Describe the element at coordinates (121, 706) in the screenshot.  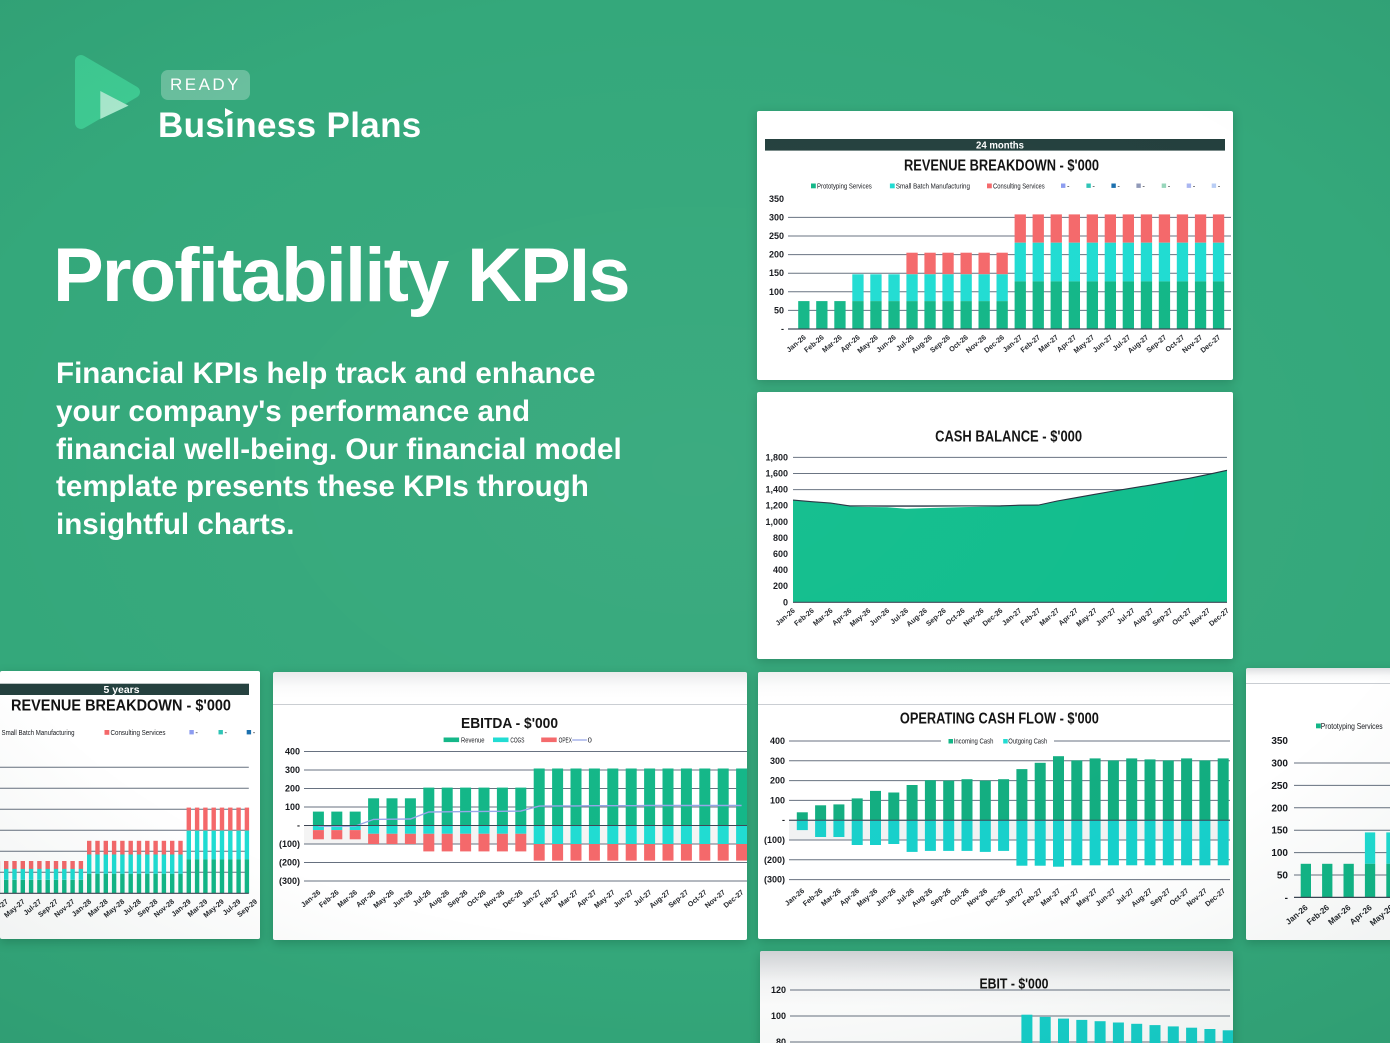
I see `svg-text: REVENUE BREAKDOWN - $'000` at that location.